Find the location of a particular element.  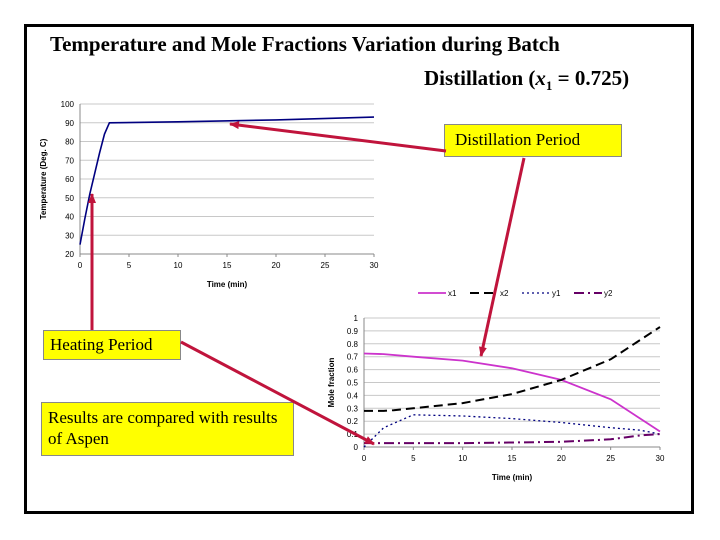

y-tick-label: 0.3 is located at coordinates (353, 408).